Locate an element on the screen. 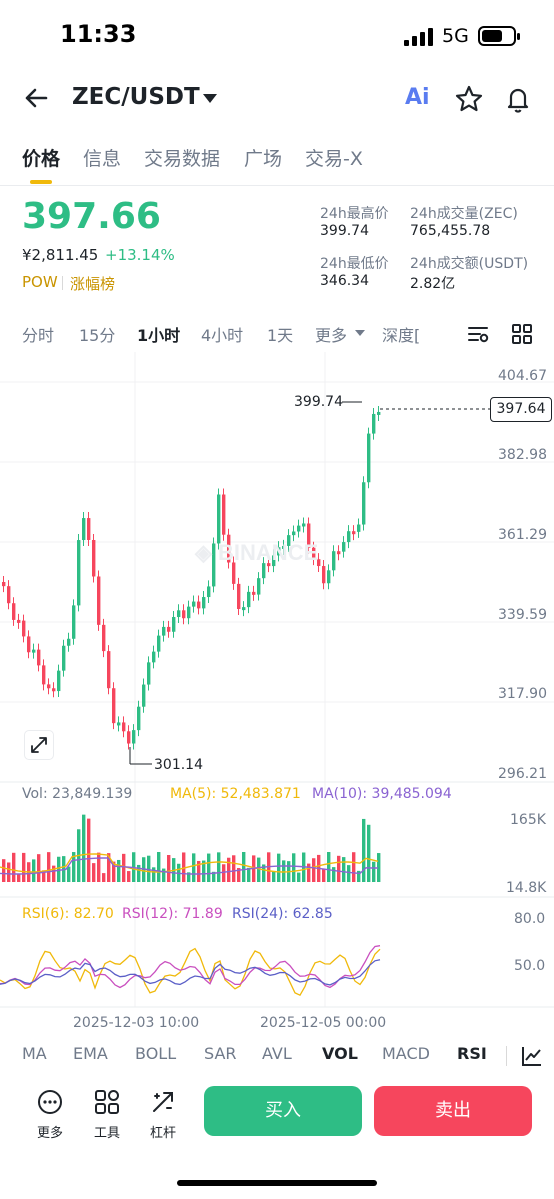 The image size is (554, 1199). high-24h-label: 24h最高价 is located at coordinates (354, 214).